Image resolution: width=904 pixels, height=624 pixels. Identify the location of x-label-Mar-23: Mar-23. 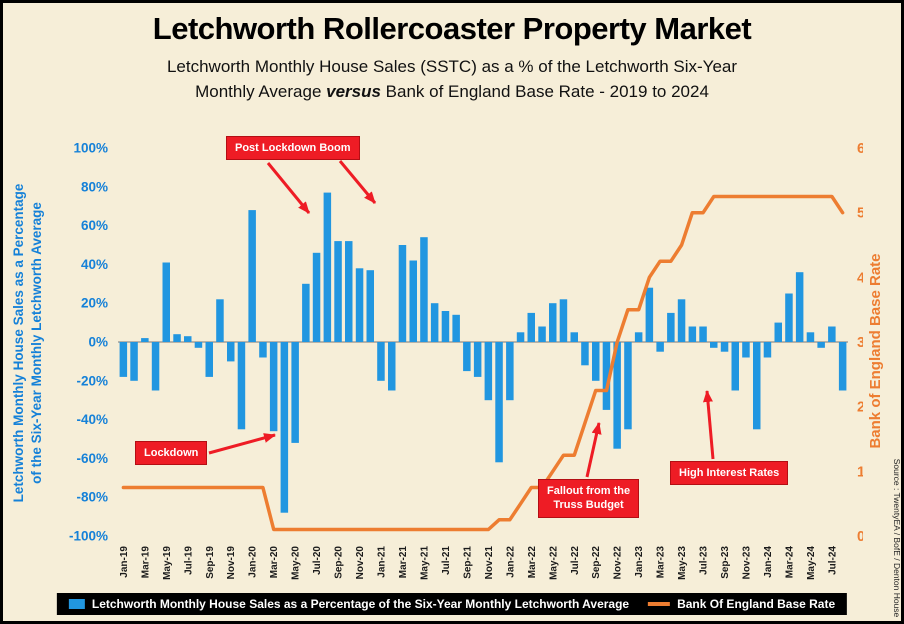
(661, 562).